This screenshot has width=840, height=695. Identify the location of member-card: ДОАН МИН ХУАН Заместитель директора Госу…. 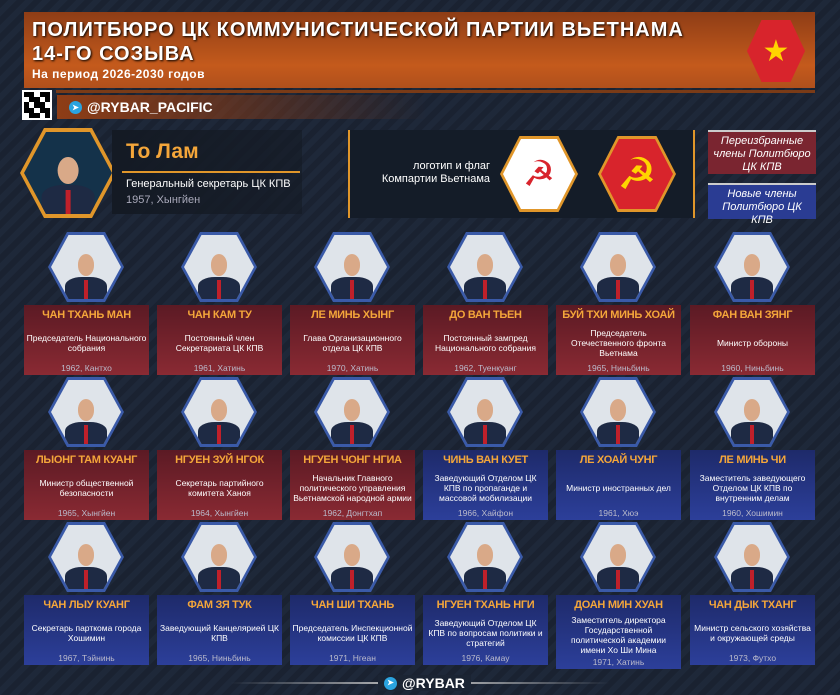
(618, 632).